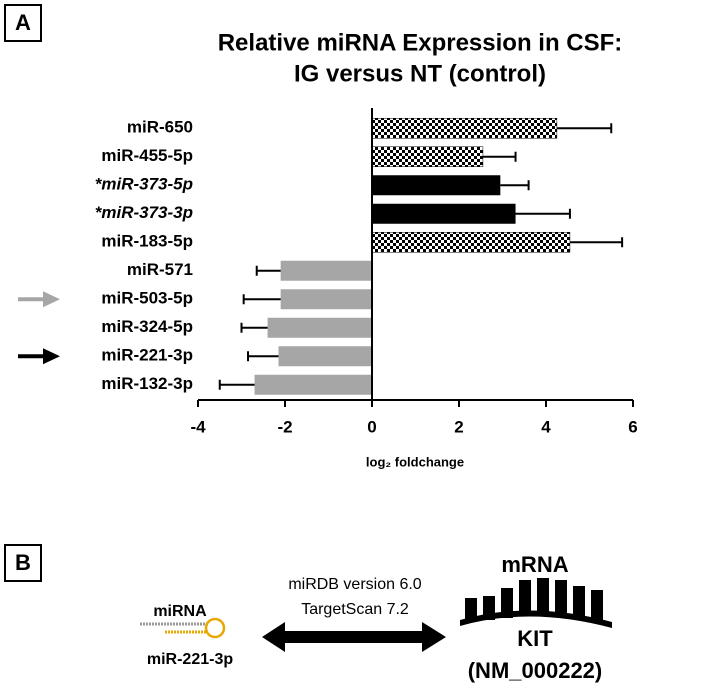 This screenshot has height=690, width=709. What do you see at coordinates (144, 212) in the screenshot?
I see `y-tick-label: *miR-373-3p` at bounding box center [144, 212].